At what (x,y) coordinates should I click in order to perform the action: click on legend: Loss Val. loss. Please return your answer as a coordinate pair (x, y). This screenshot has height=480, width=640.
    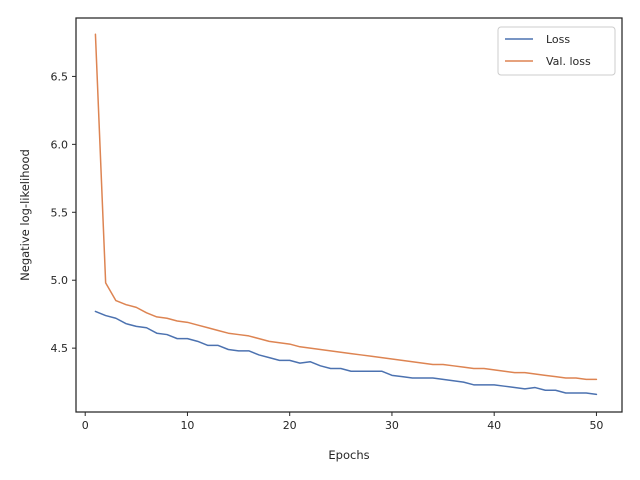
    Looking at the image, I should click on (556, 51).